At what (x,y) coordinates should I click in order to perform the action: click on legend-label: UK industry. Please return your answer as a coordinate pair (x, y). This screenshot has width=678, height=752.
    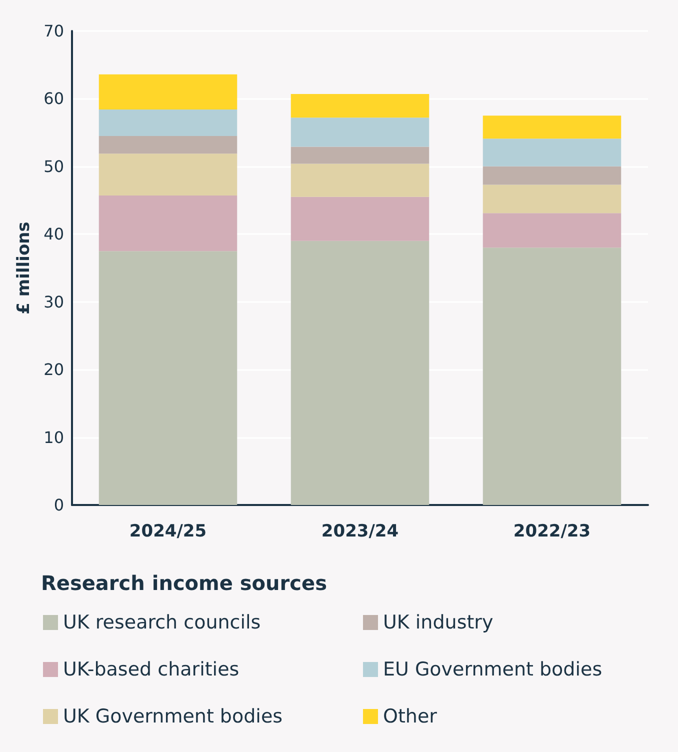
    Looking at the image, I should click on (438, 623).